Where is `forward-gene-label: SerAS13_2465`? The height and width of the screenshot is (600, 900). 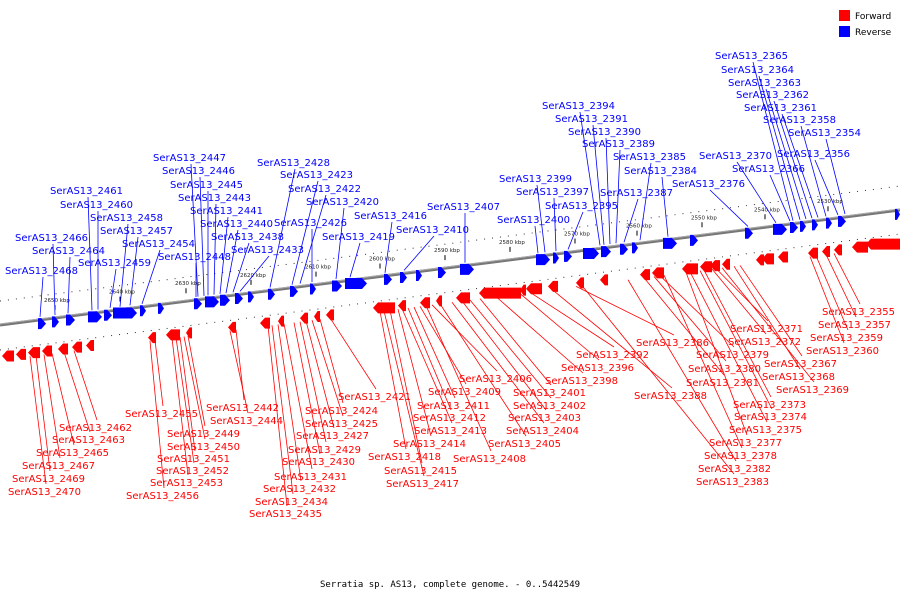
forward-gene-label: SerAS13_2465 is located at coordinates (72, 453).